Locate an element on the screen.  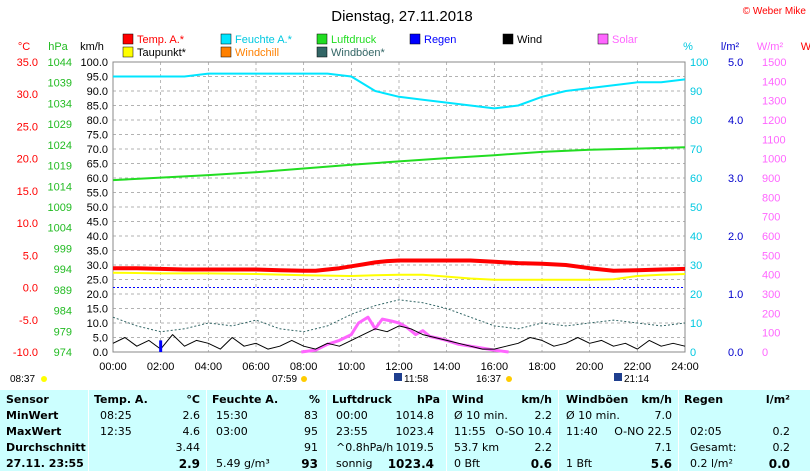
y-tick-press: 979 is located at coordinates (63, 332).